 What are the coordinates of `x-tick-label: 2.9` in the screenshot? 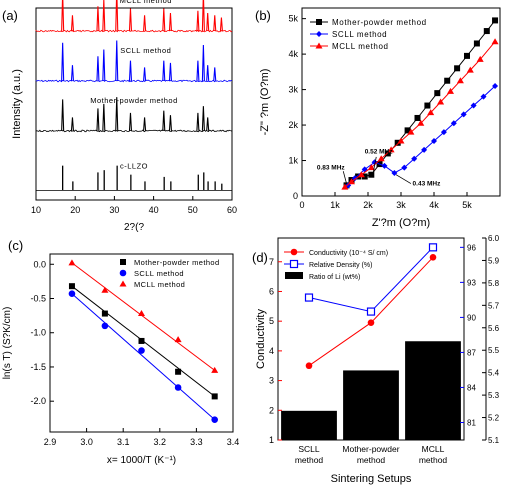 It's located at (50, 442).